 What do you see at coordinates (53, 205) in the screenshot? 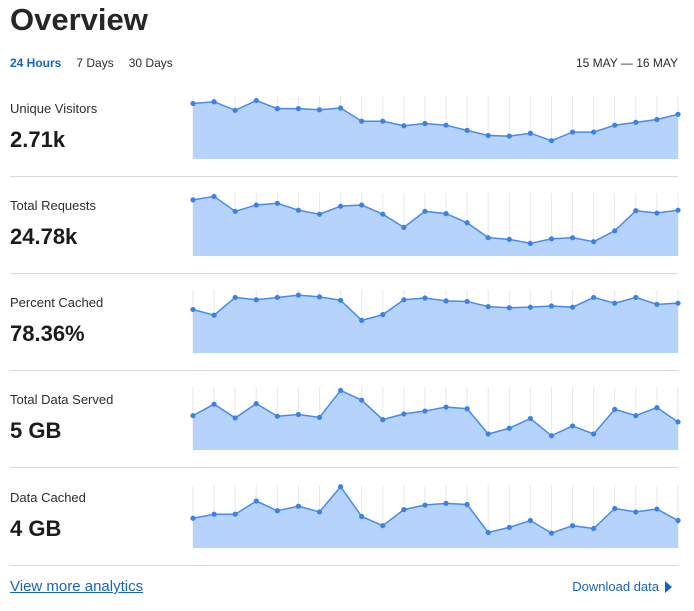
I see `metric-label: Total Requests` at bounding box center [53, 205].